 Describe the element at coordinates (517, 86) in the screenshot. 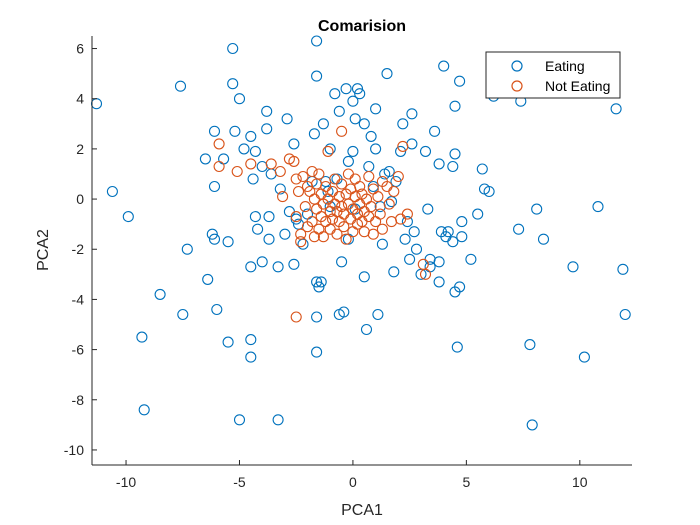

I see `legend-marker-not-eating` at that location.